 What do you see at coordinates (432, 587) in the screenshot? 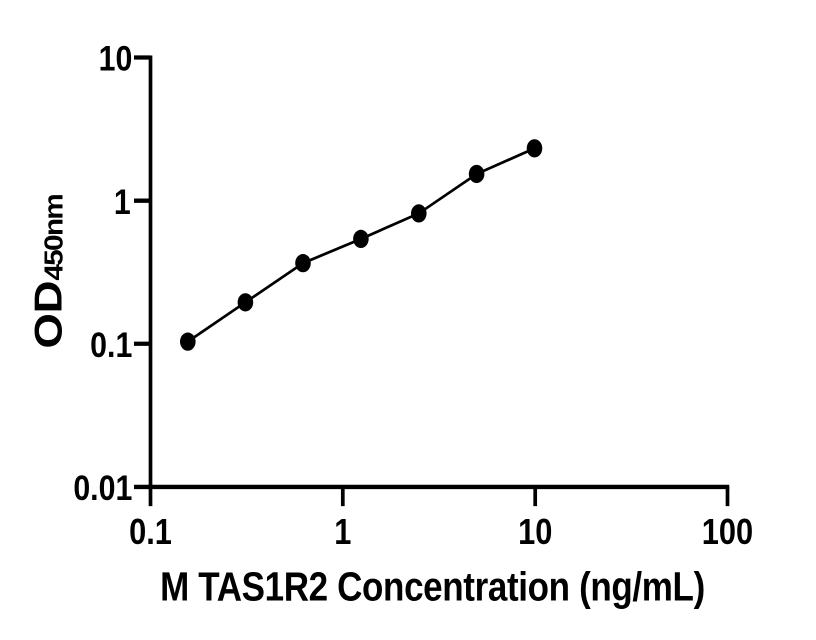
I see `svg-text: M TAS1R2 Concentration (ng/mL)` at bounding box center [432, 587].